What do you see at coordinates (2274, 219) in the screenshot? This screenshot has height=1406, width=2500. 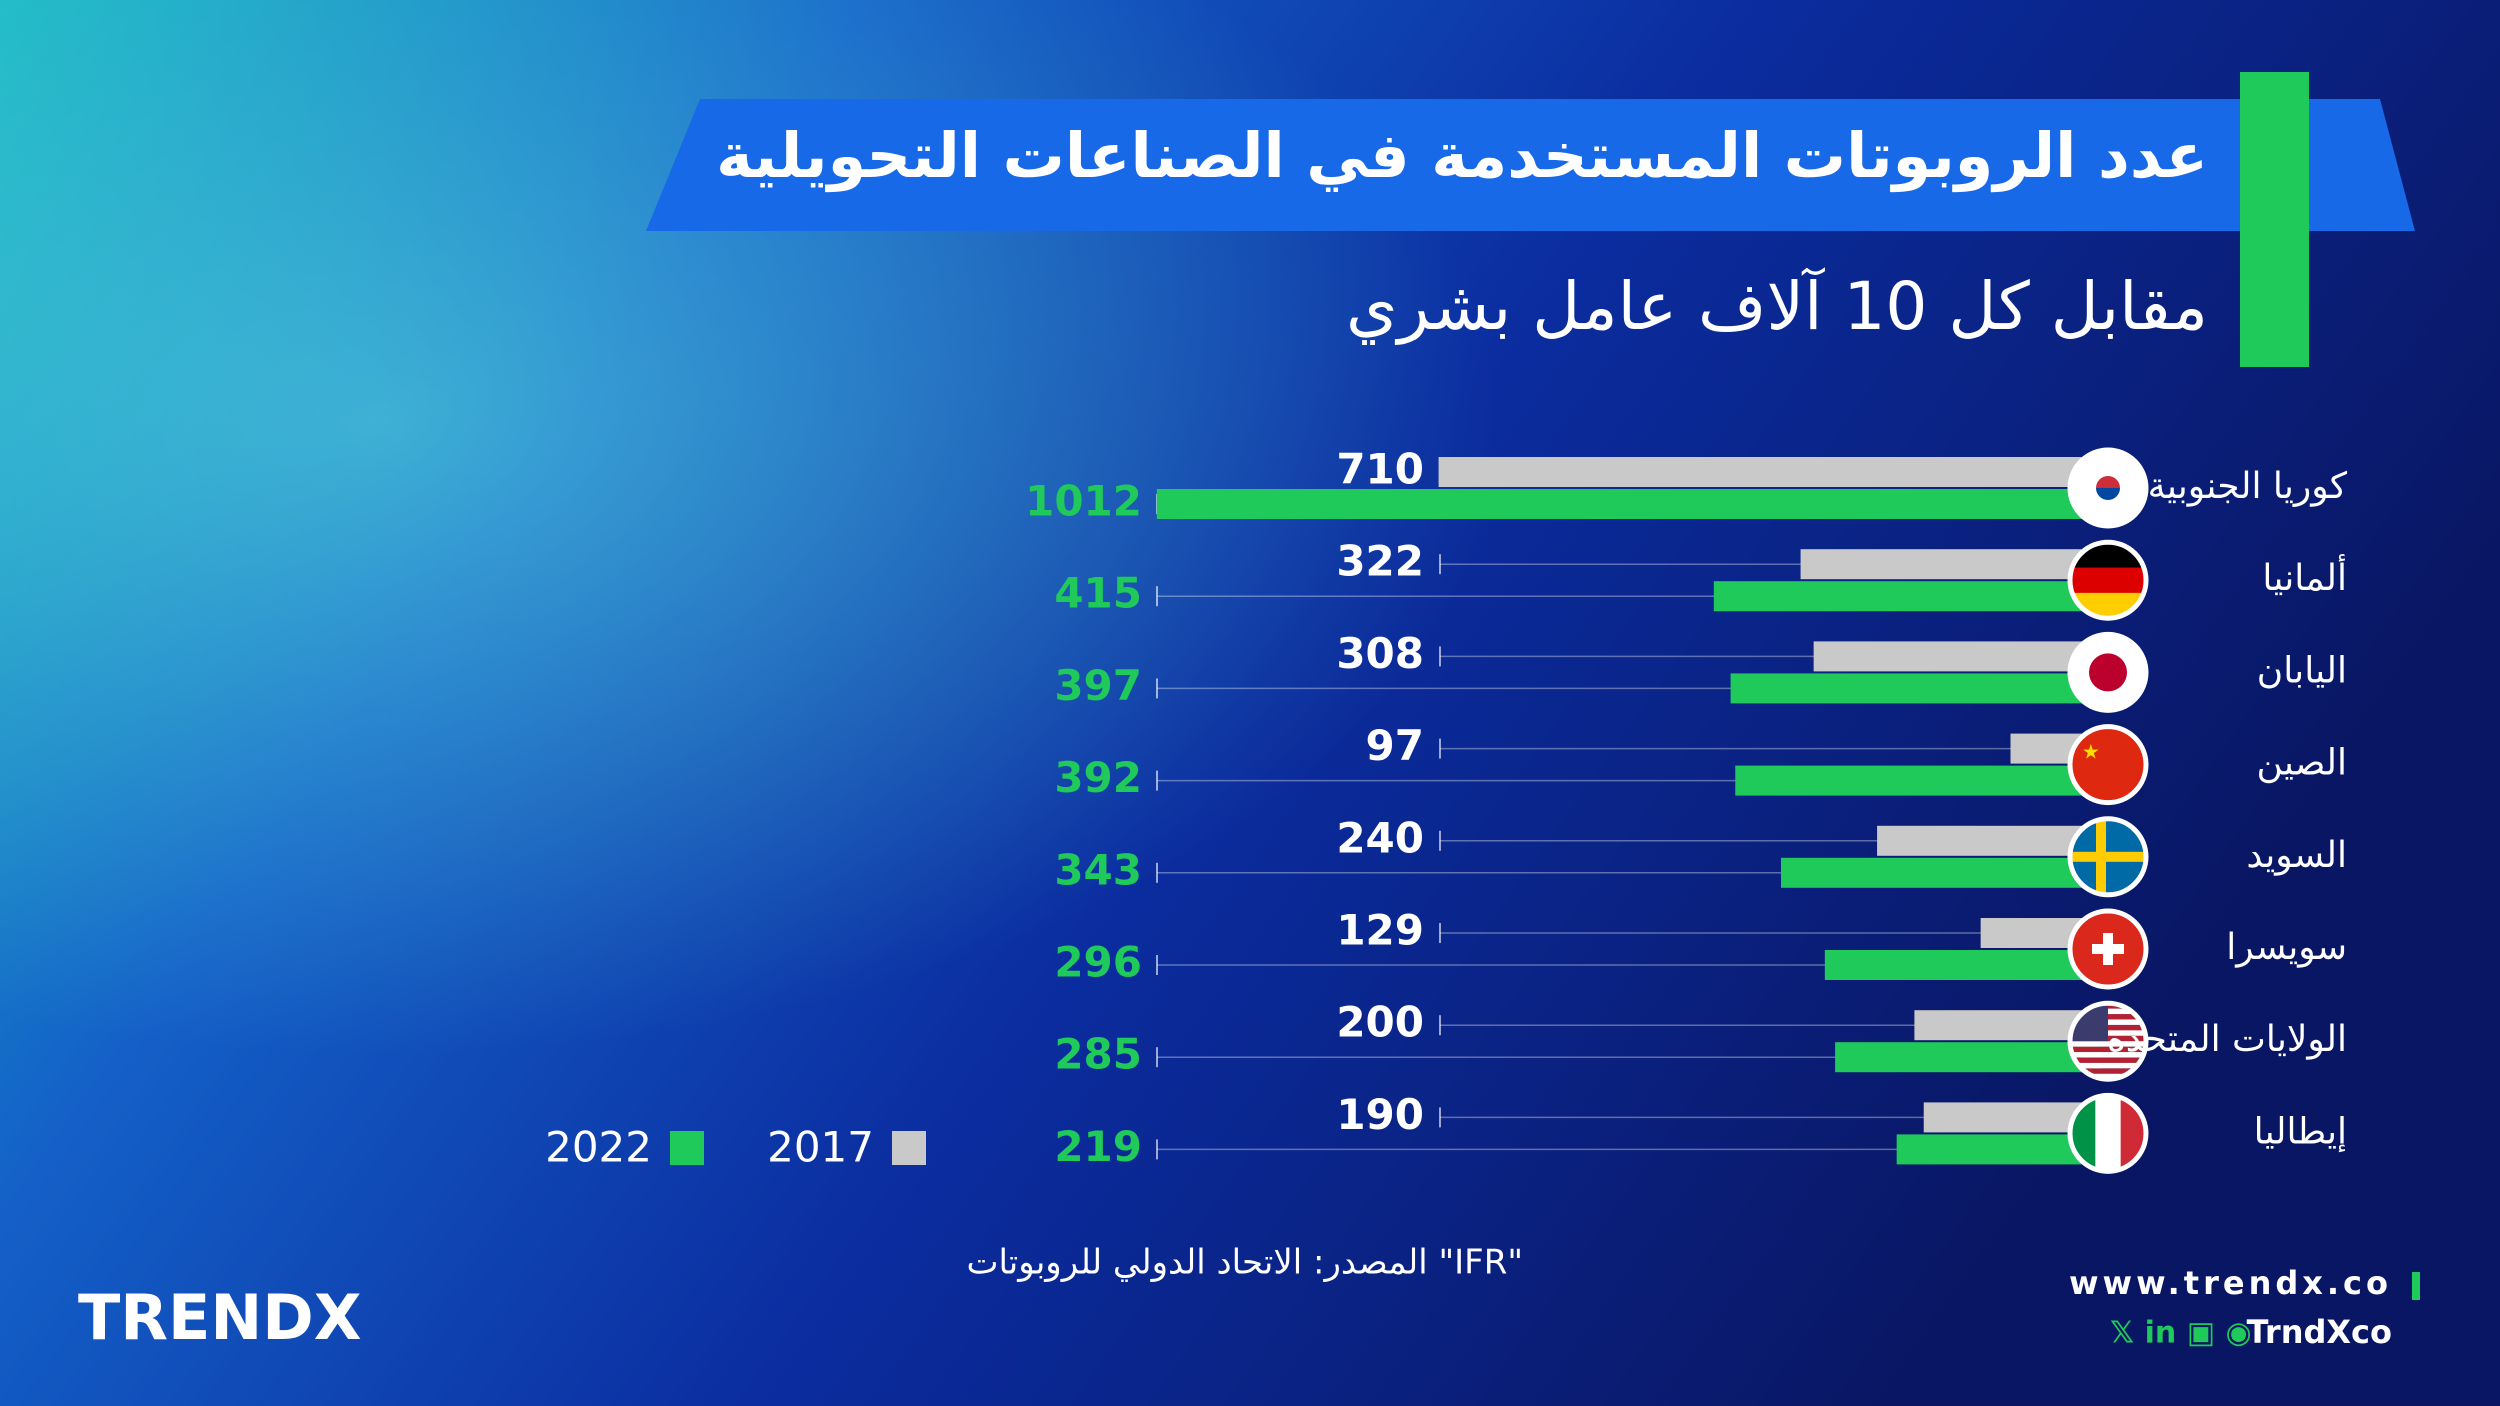 I see `accent-bar` at bounding box center [2274, 219].